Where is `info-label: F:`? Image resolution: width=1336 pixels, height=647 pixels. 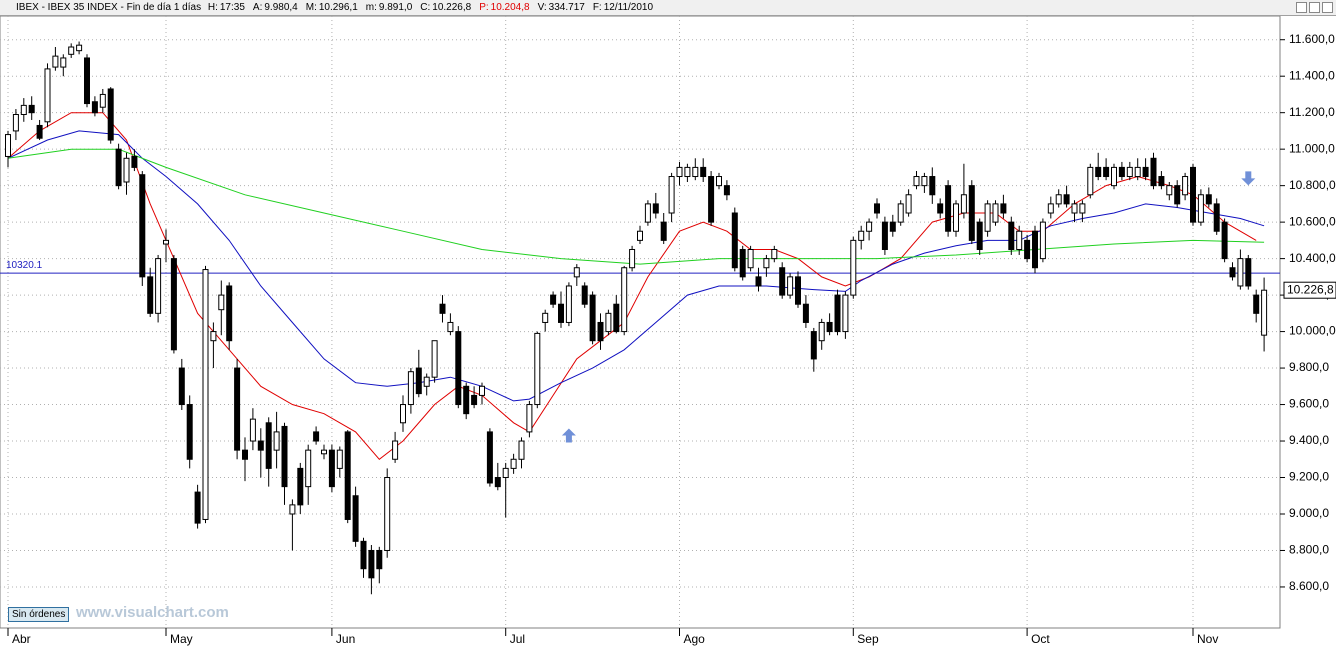 info-label: F: is located at coordinates (597, 7).